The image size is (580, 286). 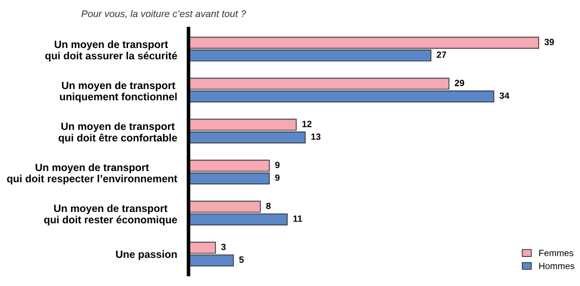 What do you see at coordinates (111, 51) in the screenshot?
I see `y-tick-label: Un moyen de transport qui doit assurer la sécurité` at bounding box center [111, 51].